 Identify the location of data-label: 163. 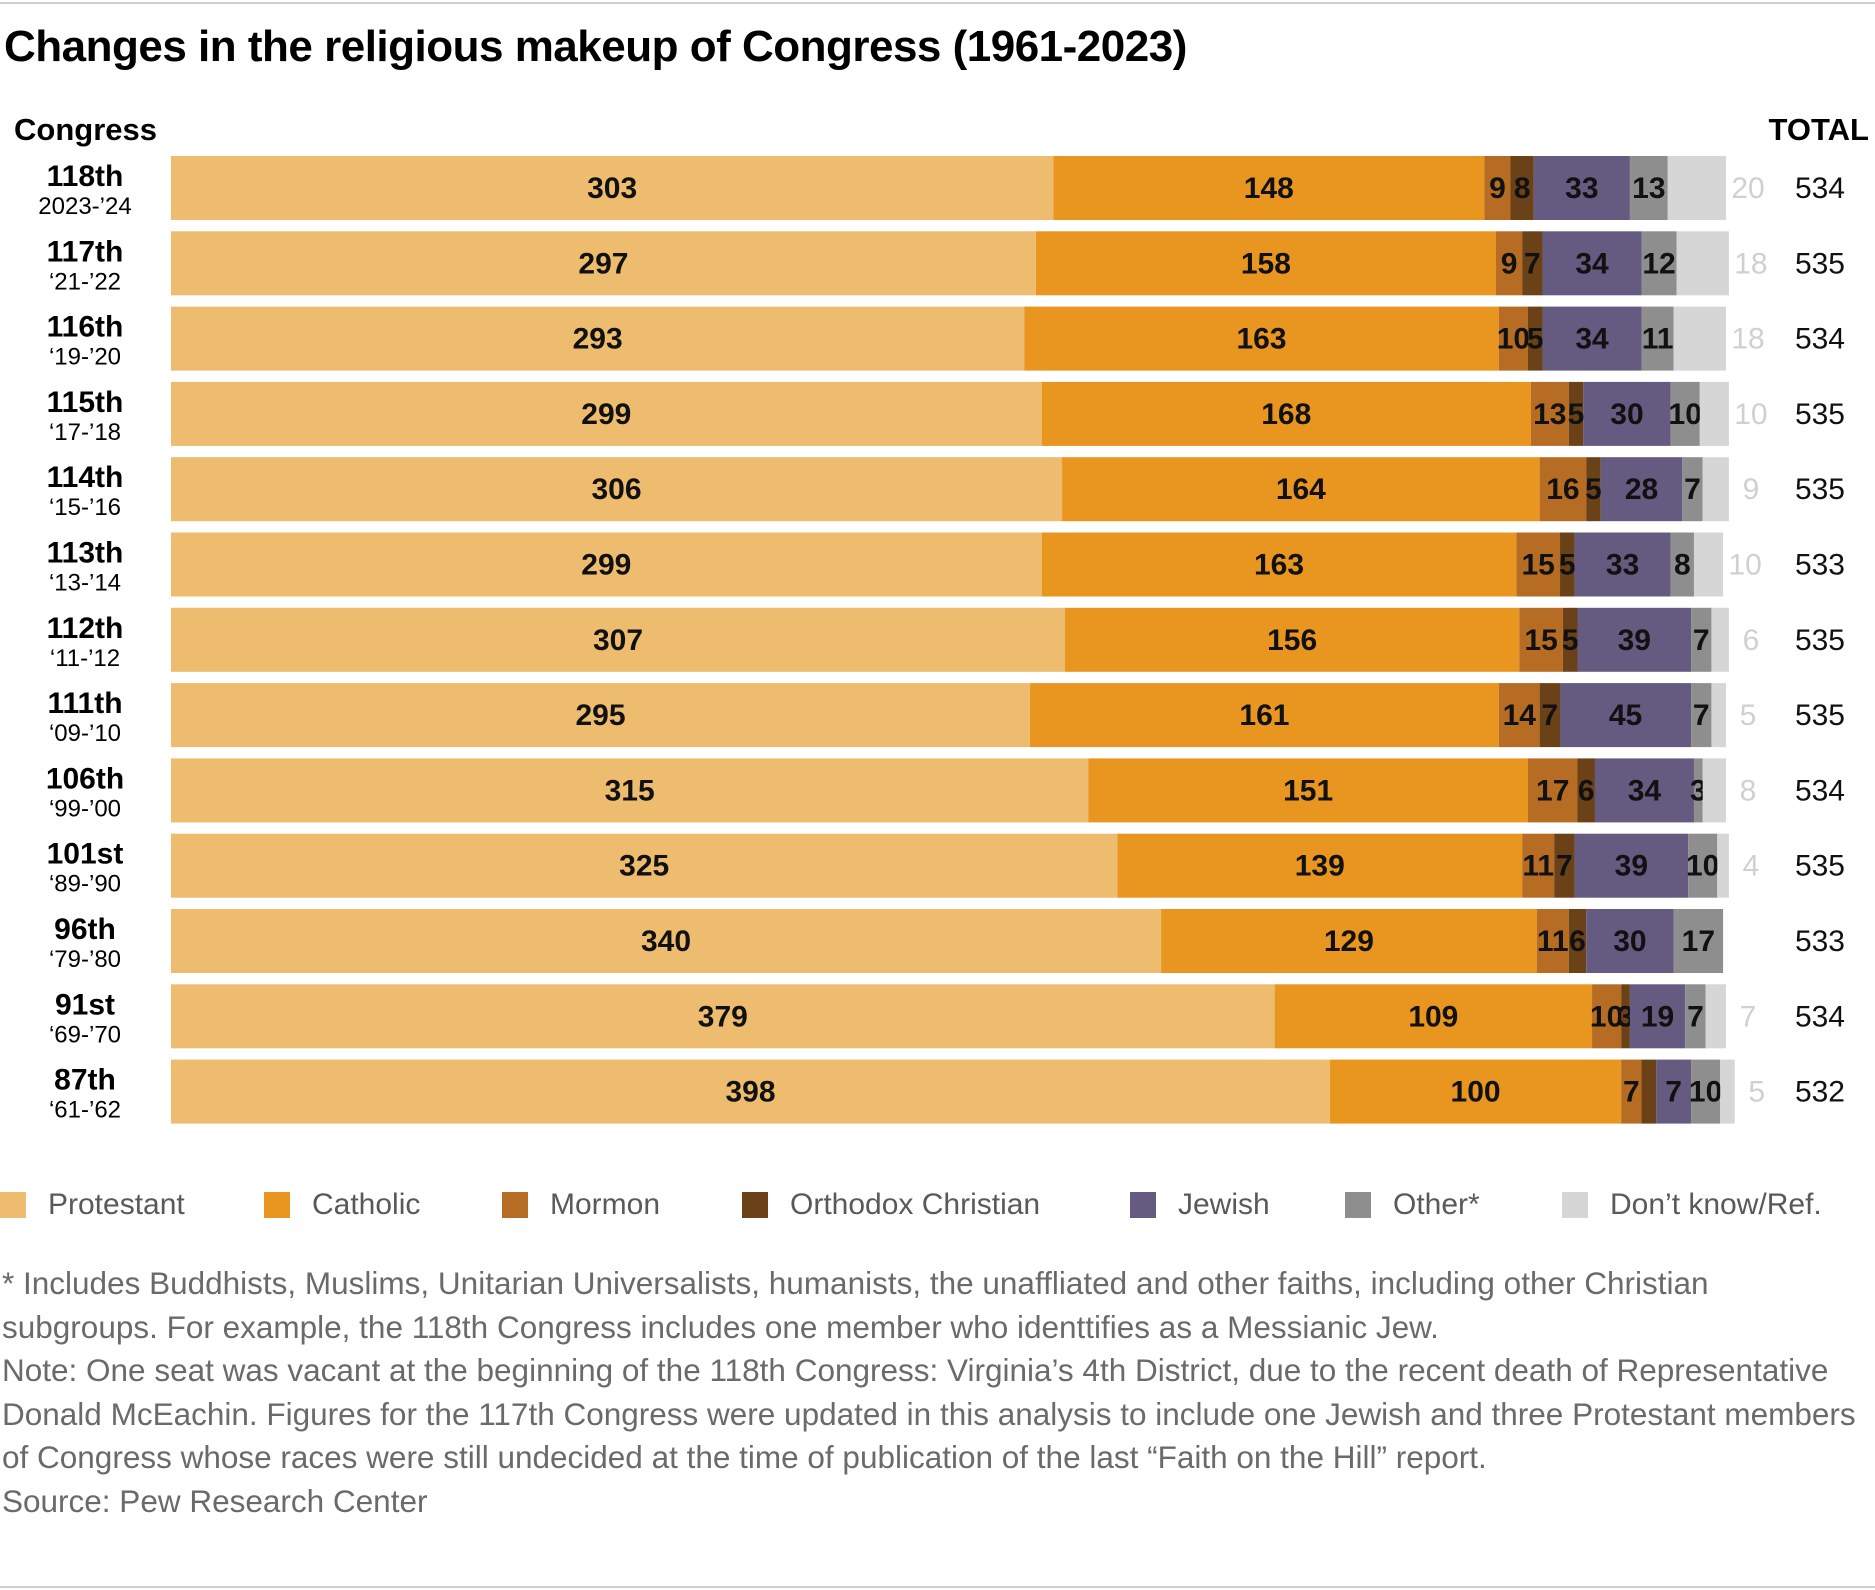
(1262, 339).